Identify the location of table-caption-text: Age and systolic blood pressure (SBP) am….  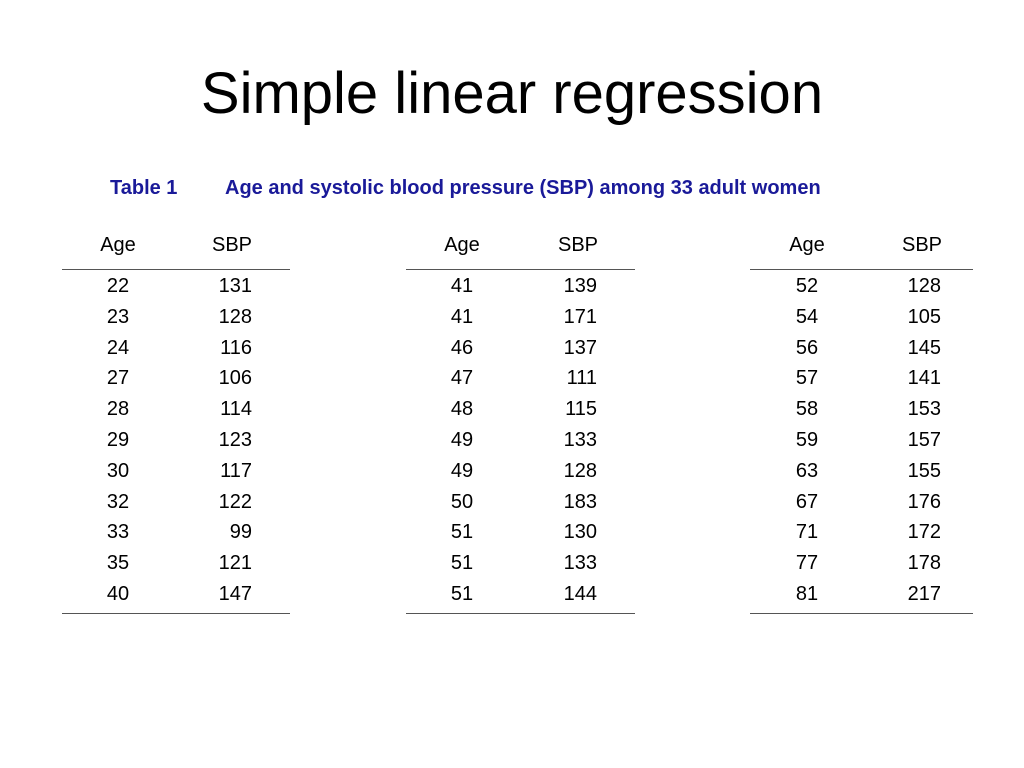
(523, 188).